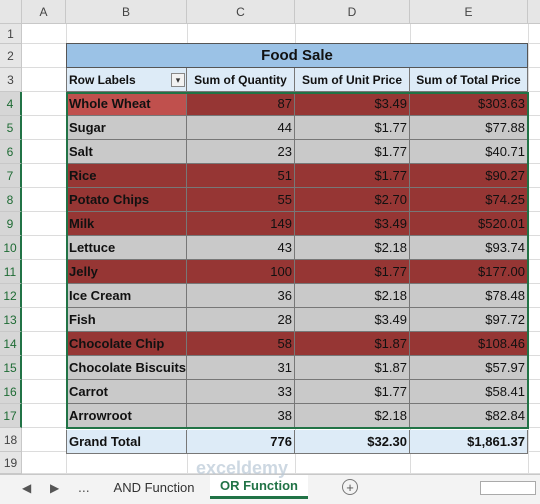 The height and width of the screenshot is (504, 540). Describe the element at coordinates (241, 104) in the screenshot. I see `quantity-cell: 87` at that location.